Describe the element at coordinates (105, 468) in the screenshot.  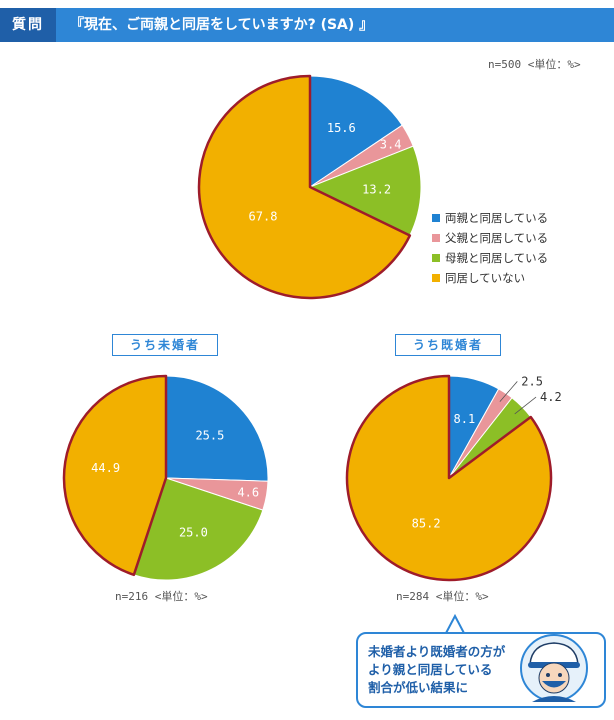
I see `slice-value-label: 44.9` at that location.